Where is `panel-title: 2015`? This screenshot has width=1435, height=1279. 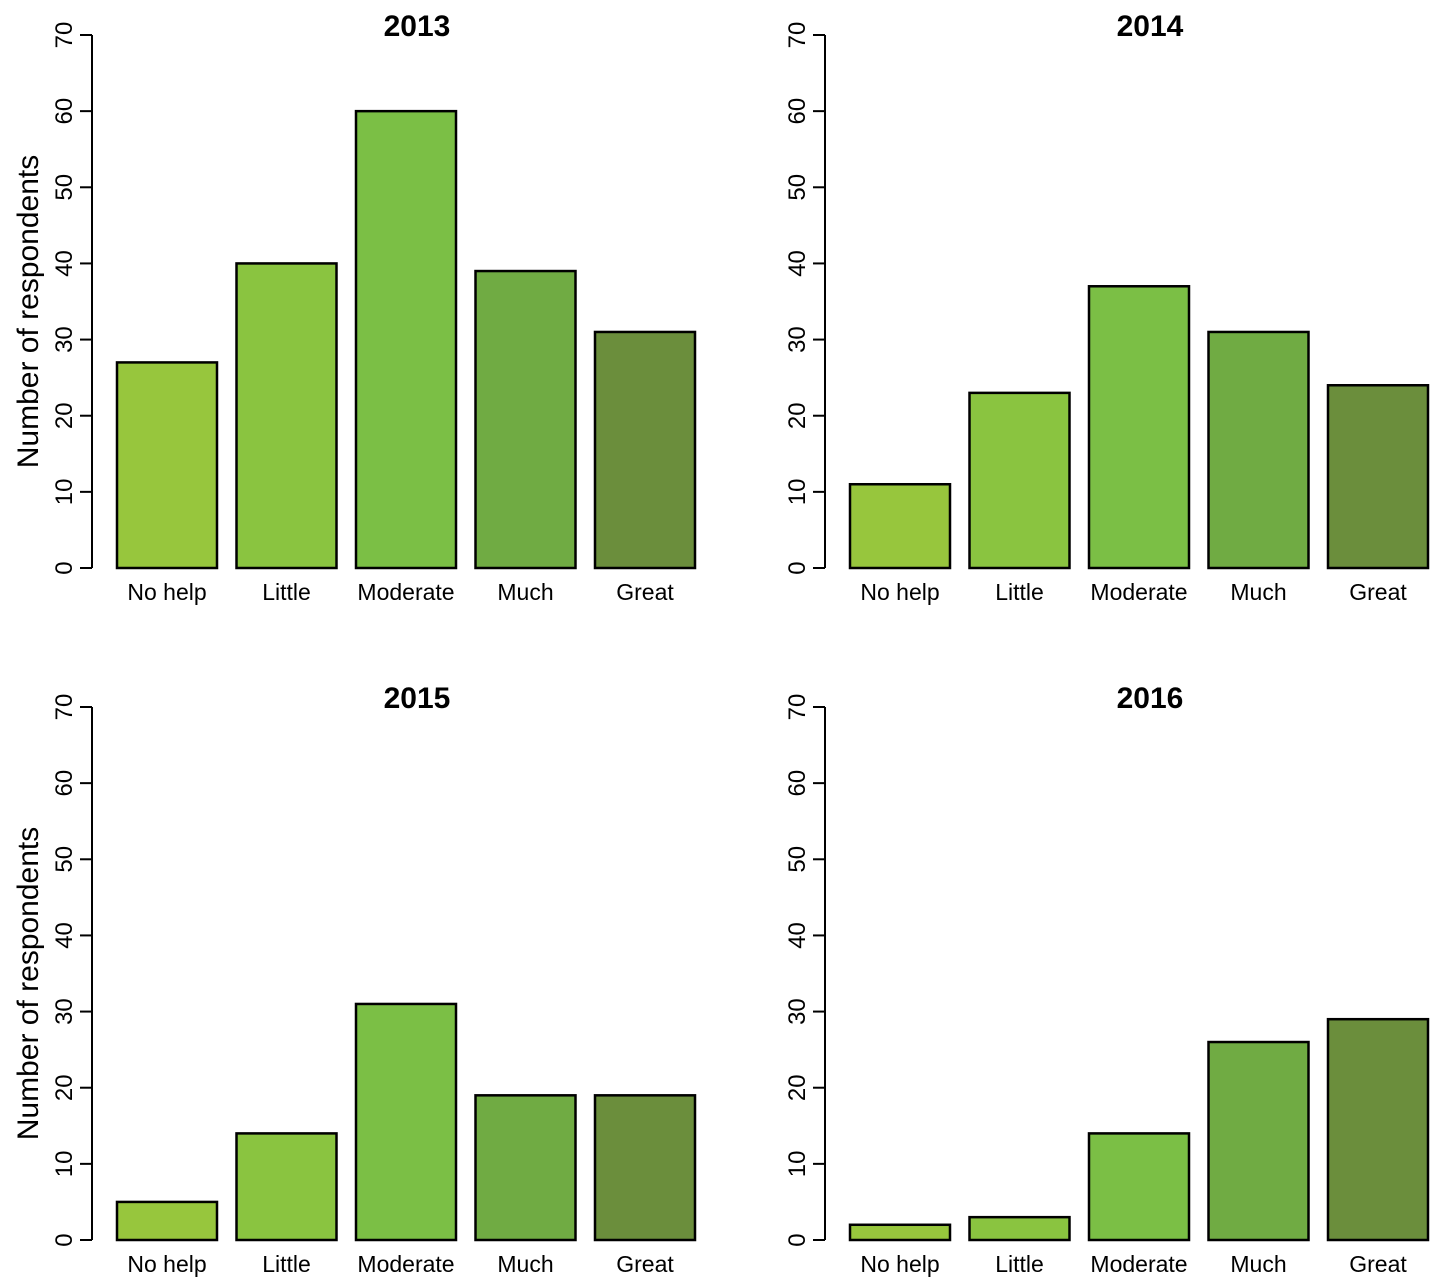 panel-title: 2015 is located at coordinates (417, 698).